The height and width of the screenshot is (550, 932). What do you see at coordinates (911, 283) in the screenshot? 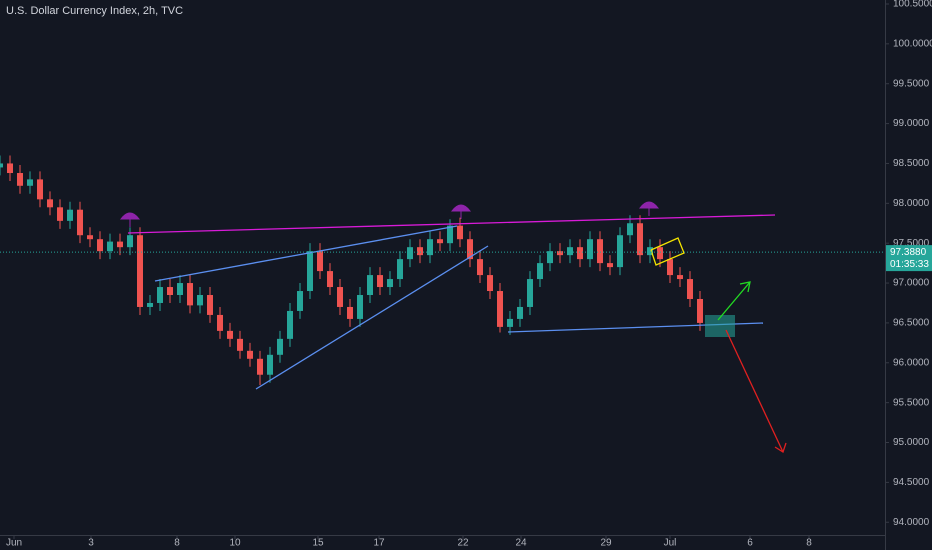
I see `y-tick-label: 97.0000` at bounding box center [911, 283].